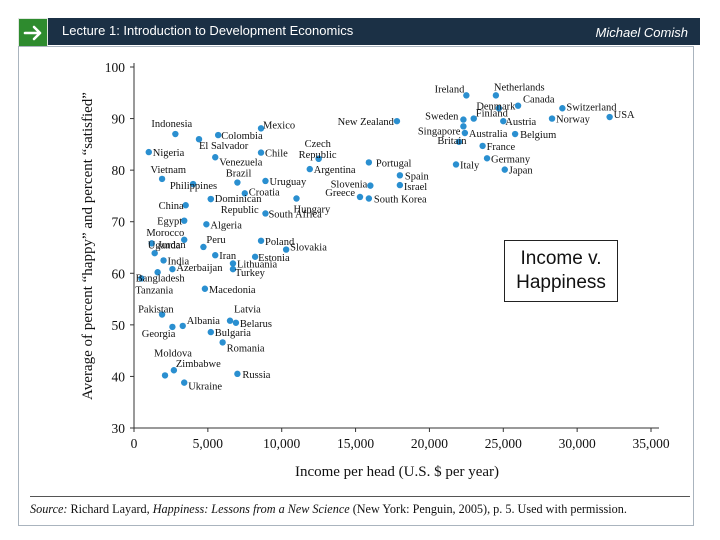  I want to click on header-band, so click(374, 31).